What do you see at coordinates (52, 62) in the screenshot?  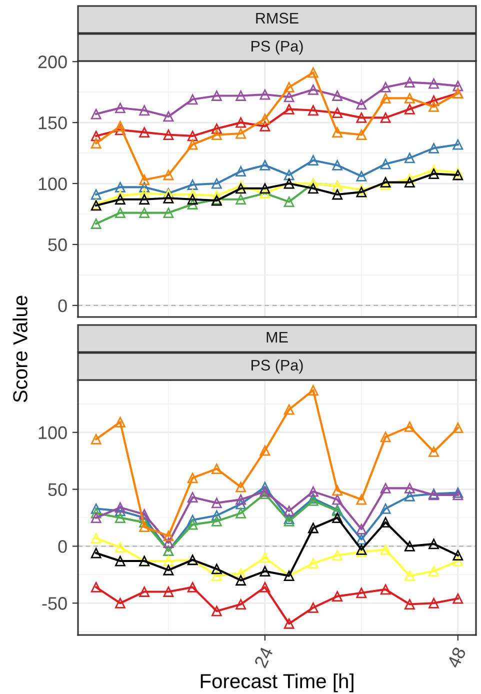 I see `y-tick-label: 200` at bounding box center [52, 62].